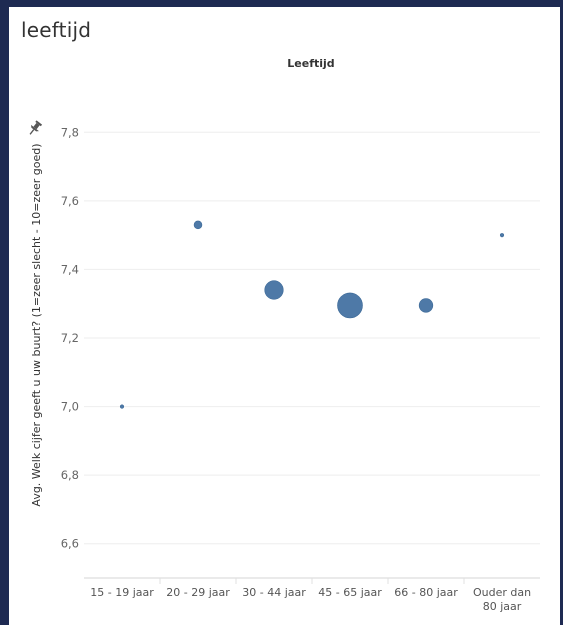 This screenshot has width=563, height=625. What do you see at coordinates (70, 407) in the screenshot?
I see `y-tick-label: 7,0` at bounding box center [70, 407].